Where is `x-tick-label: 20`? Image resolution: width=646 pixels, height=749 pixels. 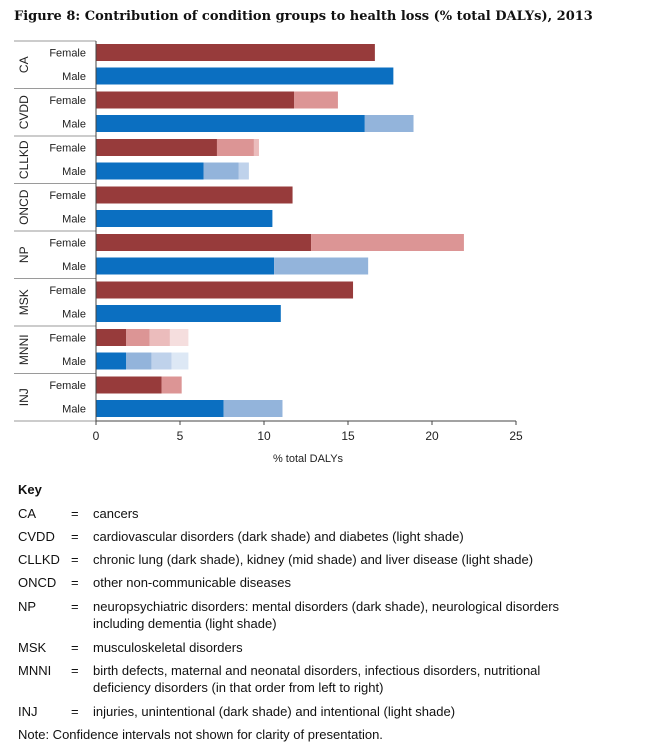 x-tick-label: 20 is located at coordinates (432, 436).